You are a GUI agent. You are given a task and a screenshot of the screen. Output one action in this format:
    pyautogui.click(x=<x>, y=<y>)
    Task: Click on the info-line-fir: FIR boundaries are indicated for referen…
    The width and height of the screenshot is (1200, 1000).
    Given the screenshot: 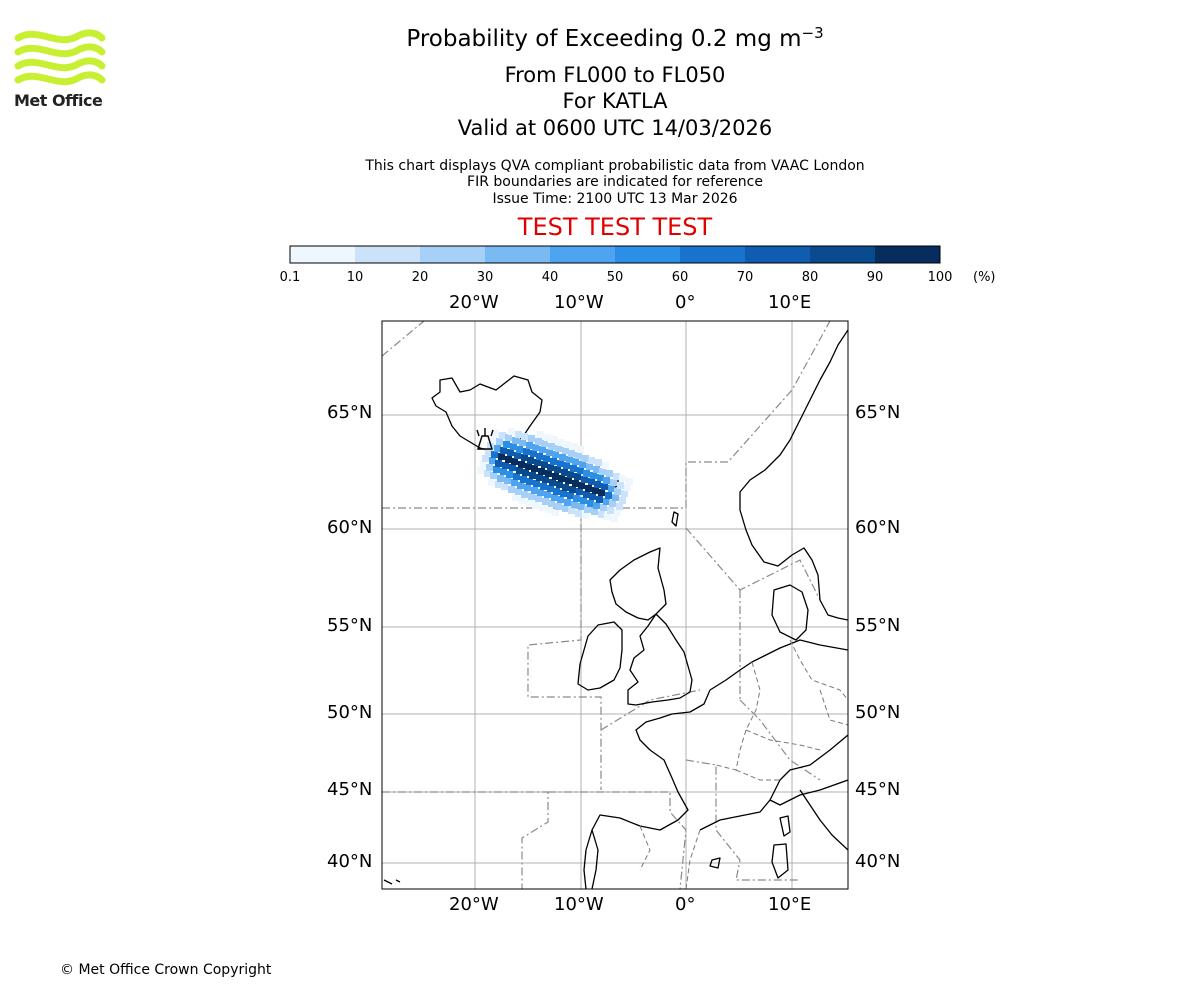 What is the action you would take?
    pyautogui.click(x=615, y=182)
    